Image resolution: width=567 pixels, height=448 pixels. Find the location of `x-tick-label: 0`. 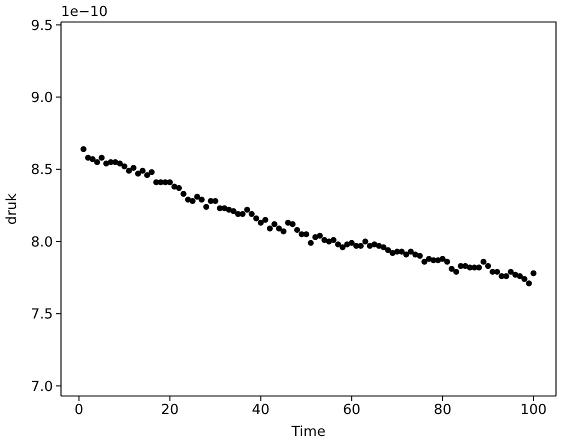

x-tick-label: 0 is located at coordinates (79, 410).